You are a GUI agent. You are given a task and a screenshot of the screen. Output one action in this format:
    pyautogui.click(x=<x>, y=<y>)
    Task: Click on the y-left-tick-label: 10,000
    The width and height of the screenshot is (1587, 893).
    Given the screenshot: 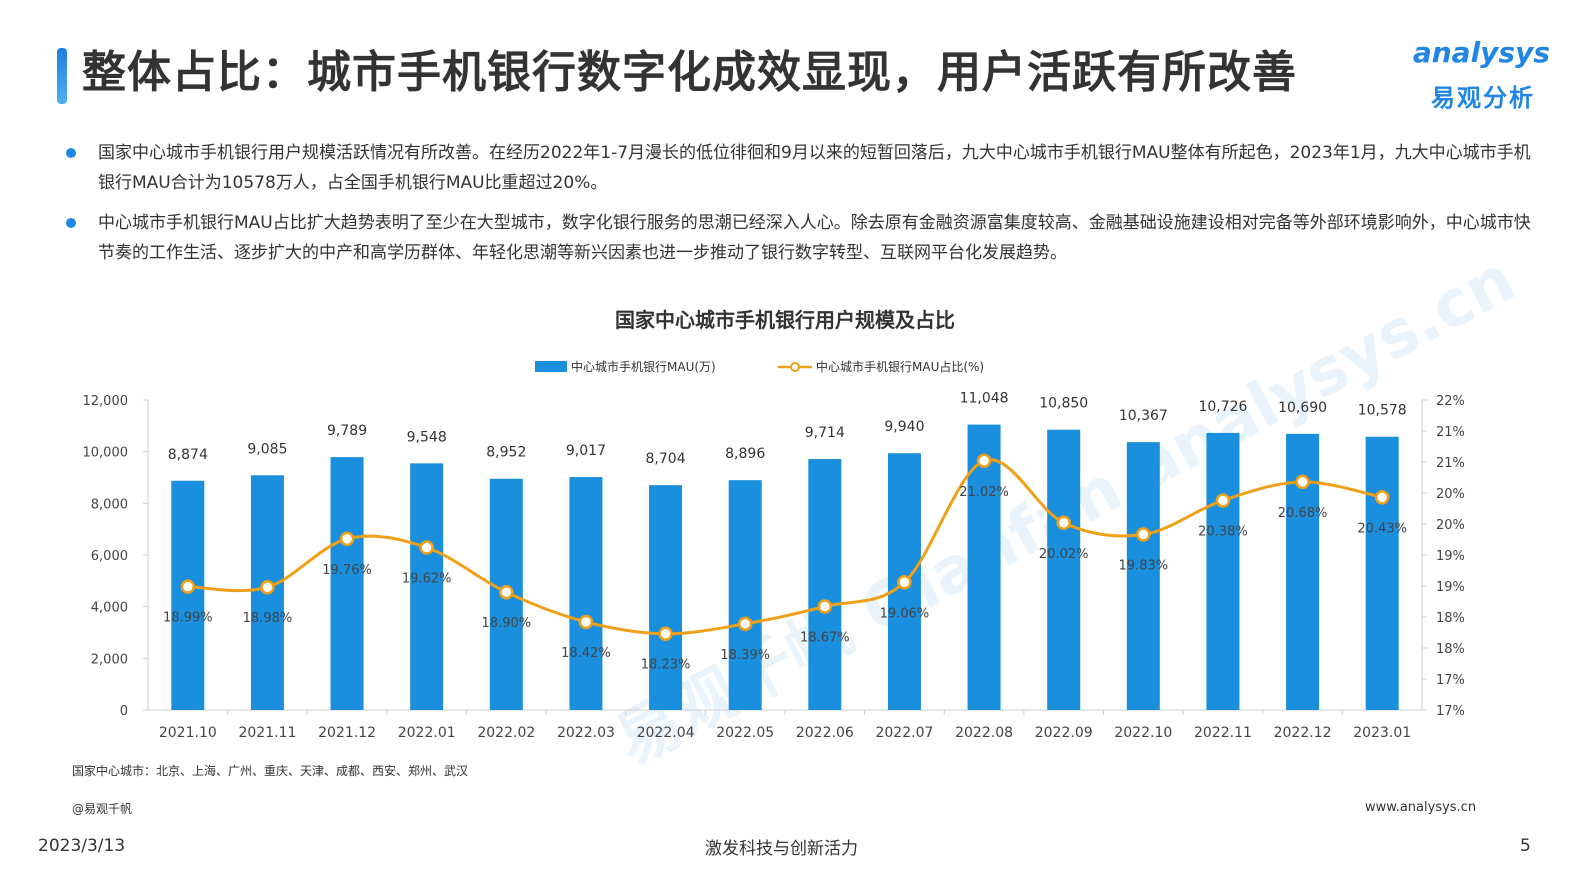 What is the action you would take?
    pyautogui.click(x=106, y=453)
    